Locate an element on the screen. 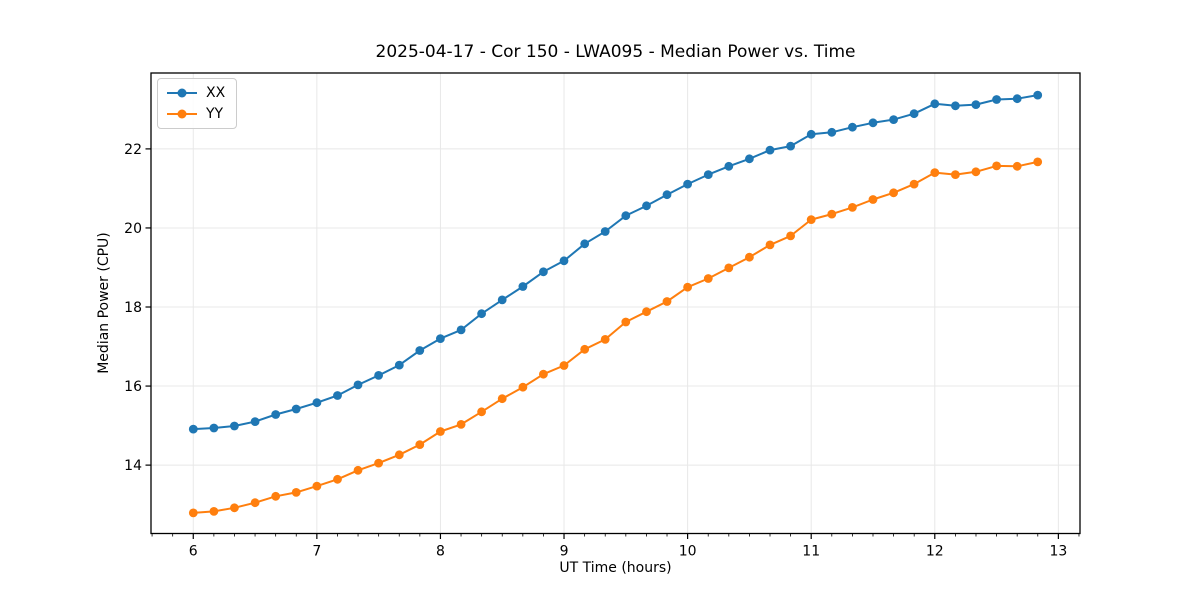  x-tick-label: 10 is located at coordinates (688, 552).